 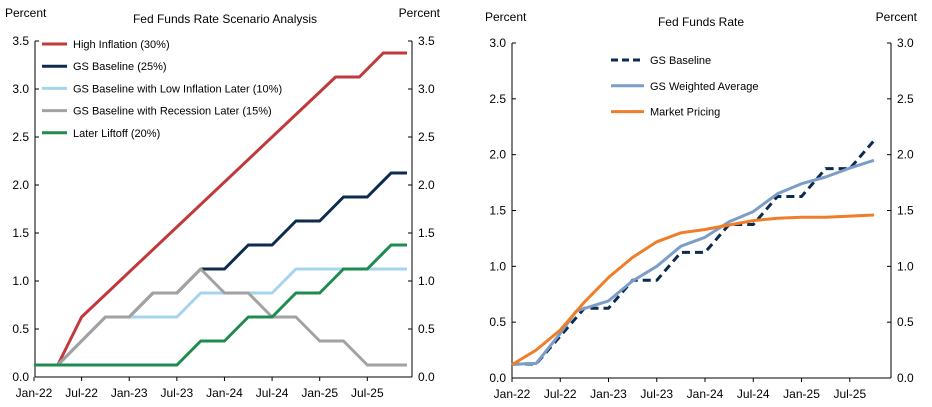 What do you see at coordinates (116, 134) in the screenshot?
I see `legend-label: Later Liftoff (20%)` at bounding box center [116, 134].